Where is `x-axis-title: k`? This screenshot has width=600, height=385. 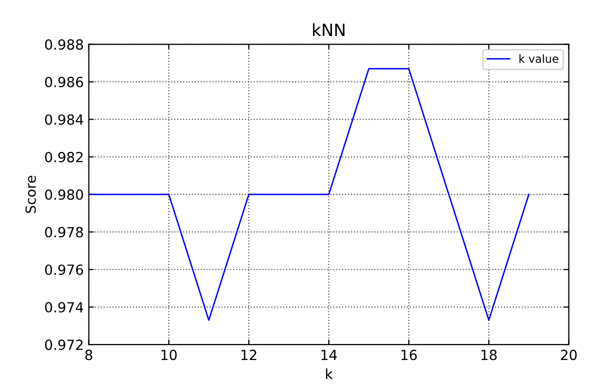
x-axis-title: k is located at coordinates (329, 373).